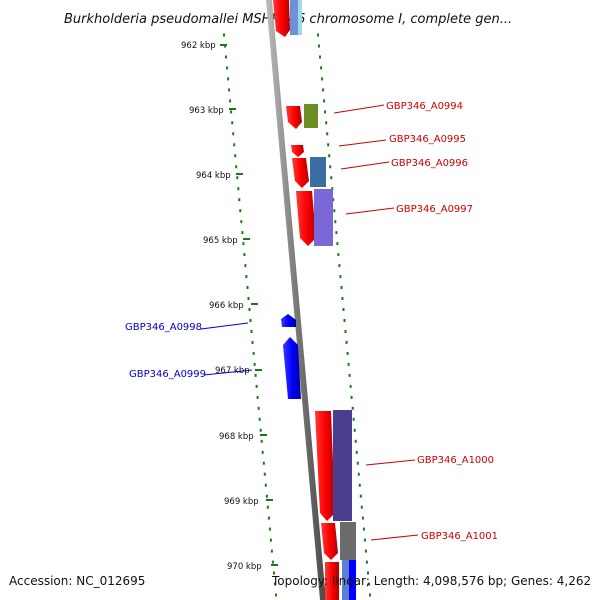 The height and width of the screenshot is (600, 600). I want to click on tick-label: 967 kbp, so click(232, 371).